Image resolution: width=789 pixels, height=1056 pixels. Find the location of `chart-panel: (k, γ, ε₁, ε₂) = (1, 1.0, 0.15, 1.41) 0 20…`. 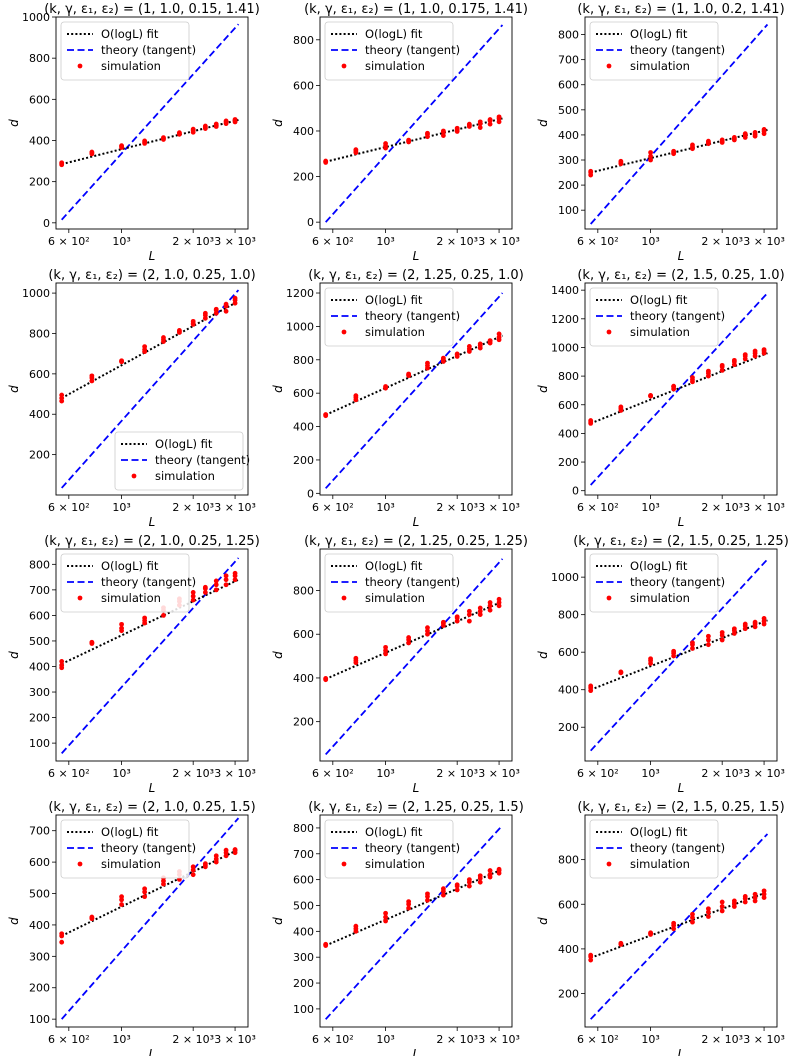

chart-panel: (k, γ, ε₁, ε₂) = (1, 1.0, 0.15, 1.41) 0 20… is located at coordinates (133, 132).